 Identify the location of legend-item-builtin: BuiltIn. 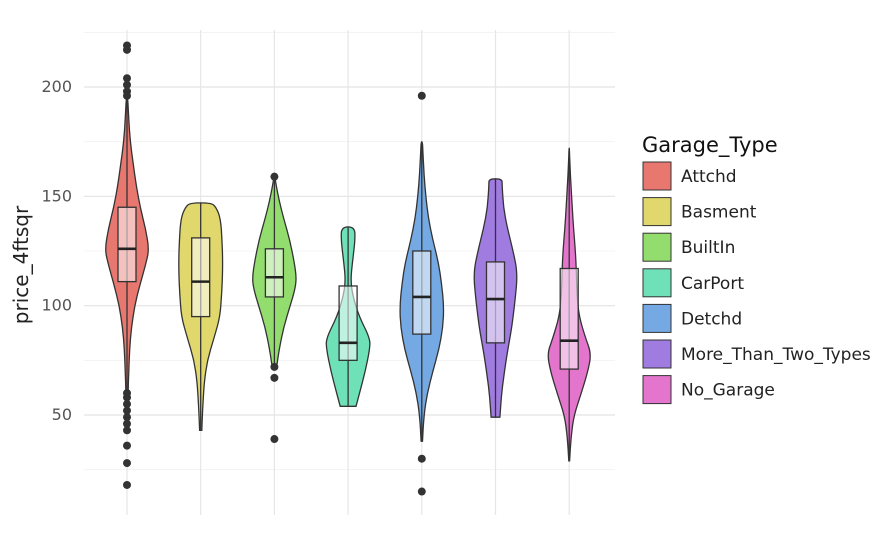
(688, 247).